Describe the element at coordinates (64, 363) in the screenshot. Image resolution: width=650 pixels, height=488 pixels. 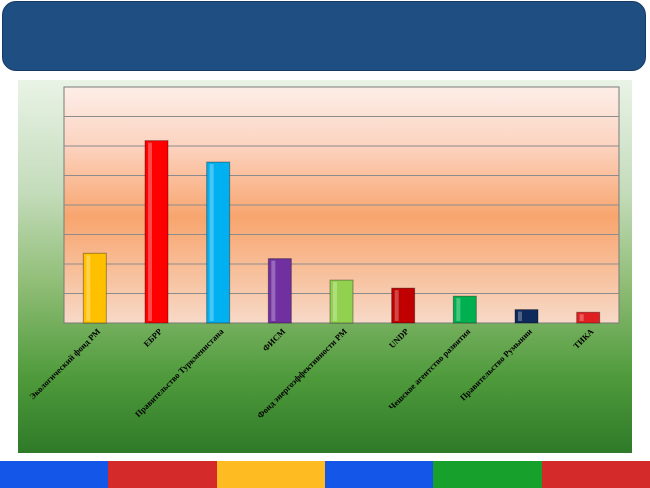
I see `x-tick-label: Экологический фонд РМ` at that location.